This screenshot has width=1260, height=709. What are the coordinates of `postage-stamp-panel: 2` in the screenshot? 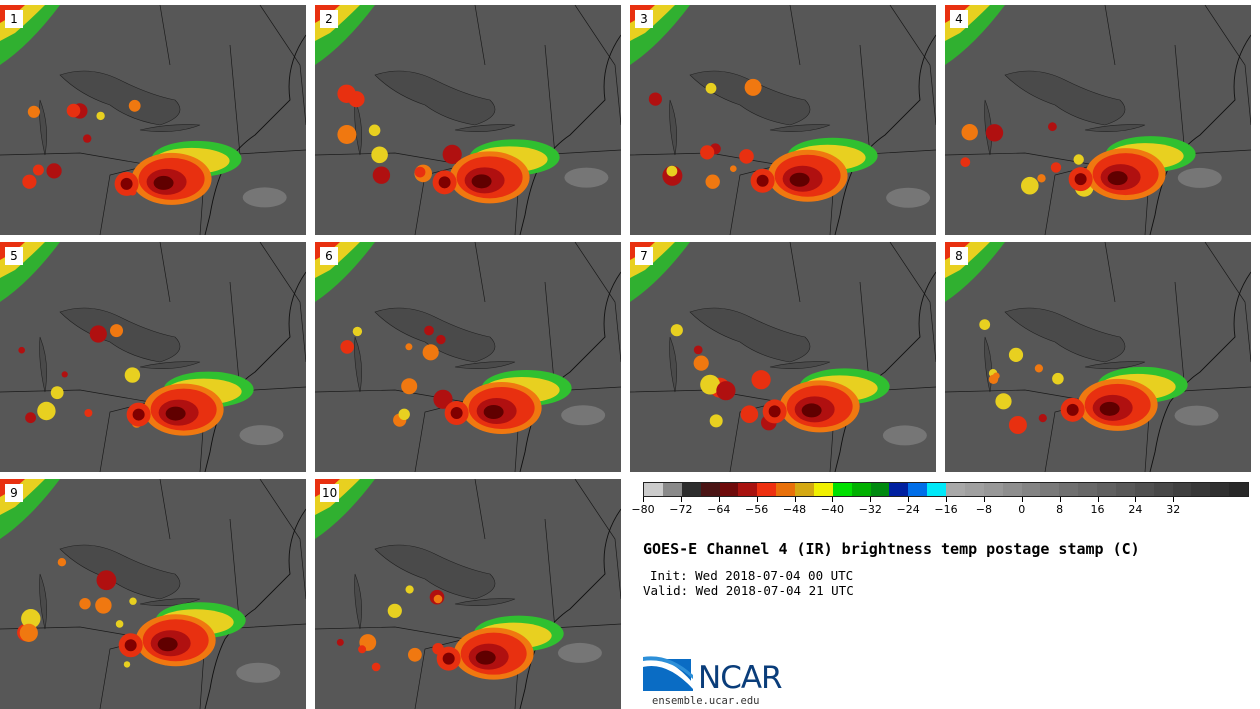 It's located at (468, 120).